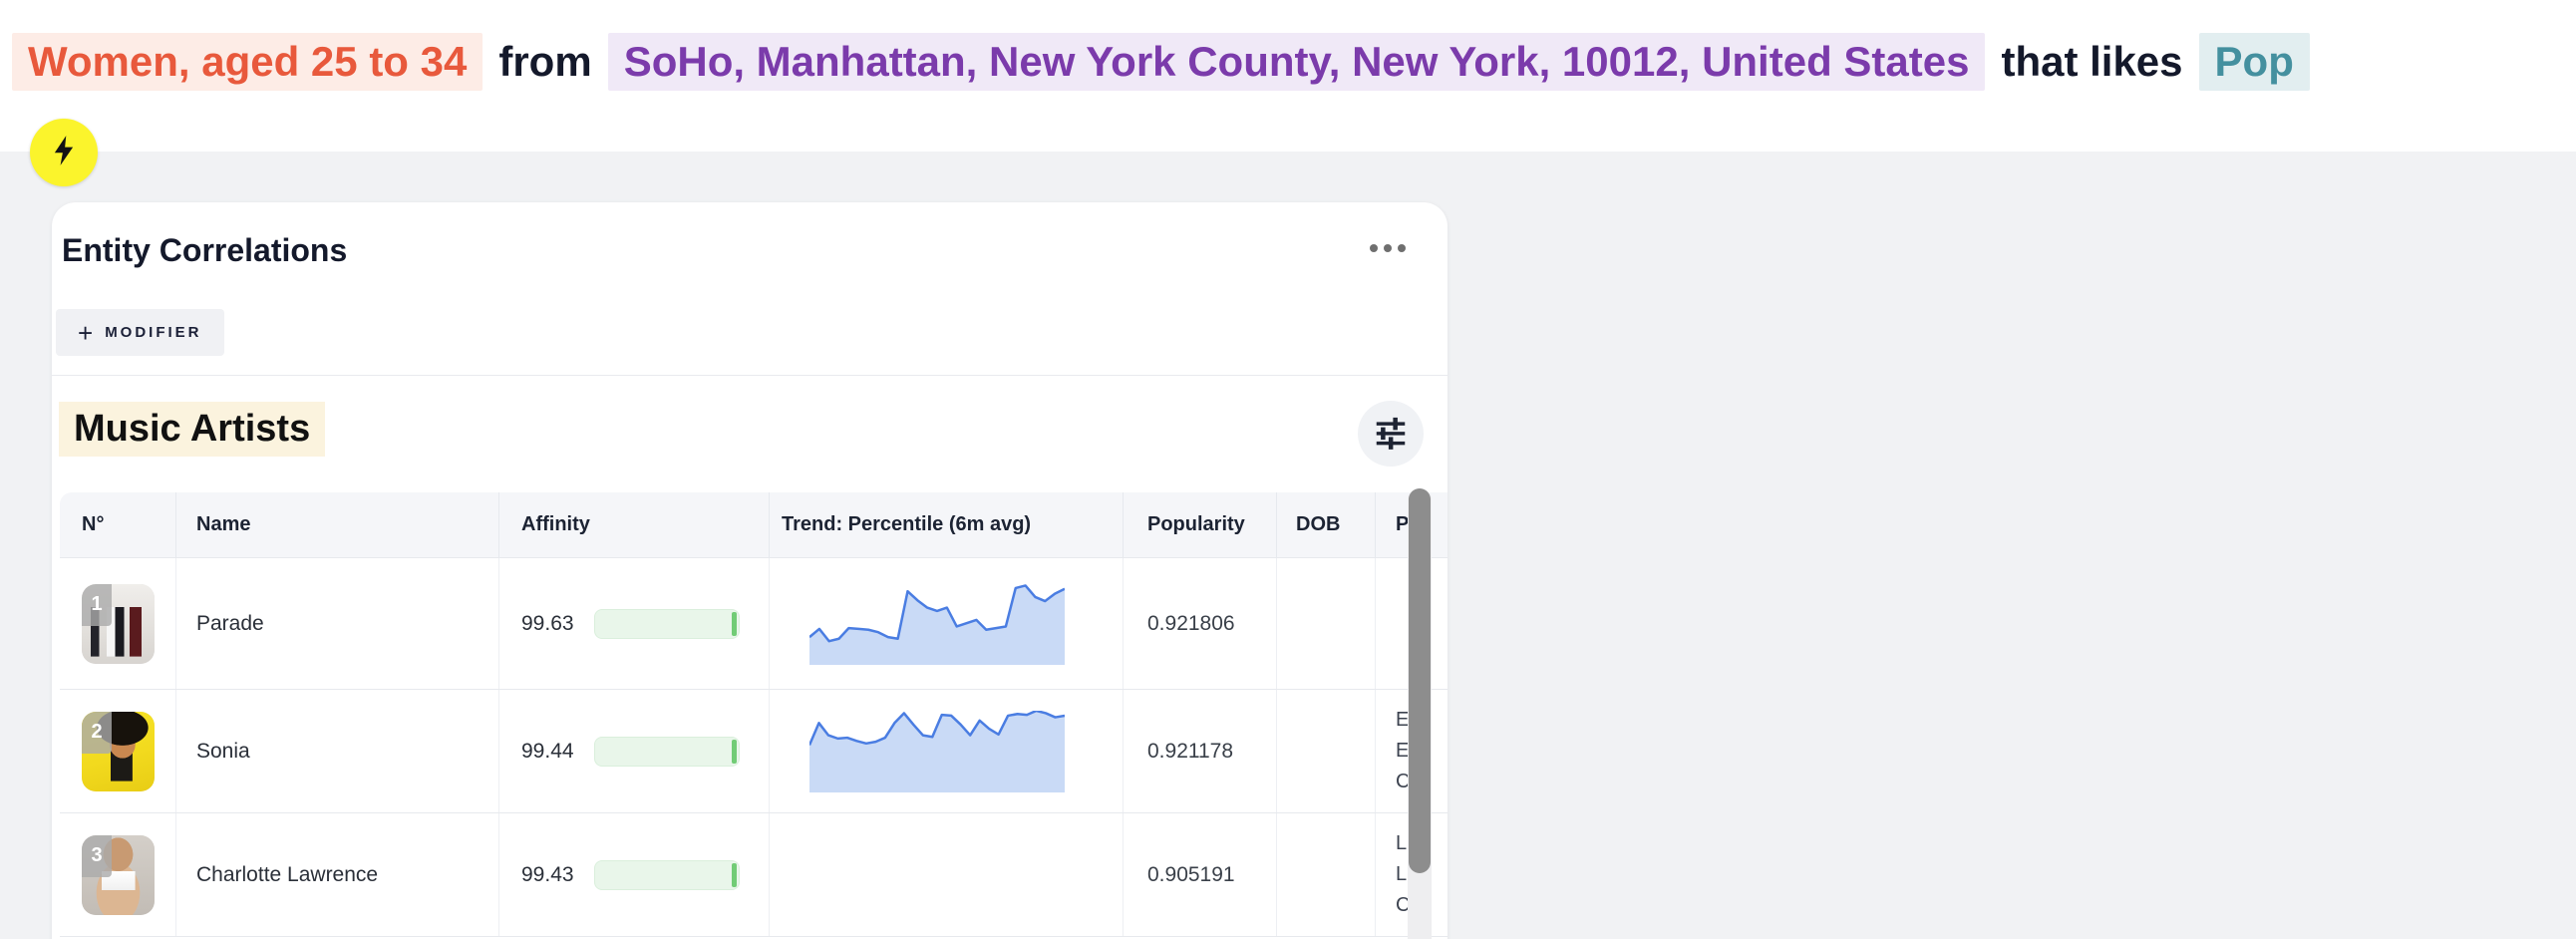 Image resolution: width=2576 pixels, height=939 pixels. I want to click on column-header-name: Name, so click(337, 524).